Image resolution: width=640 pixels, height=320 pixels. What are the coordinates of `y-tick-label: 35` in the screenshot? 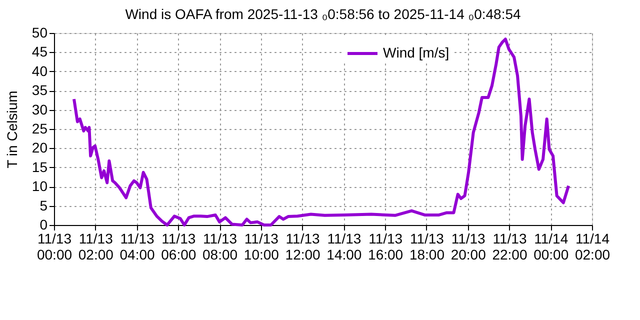 It's located at (40, 90).